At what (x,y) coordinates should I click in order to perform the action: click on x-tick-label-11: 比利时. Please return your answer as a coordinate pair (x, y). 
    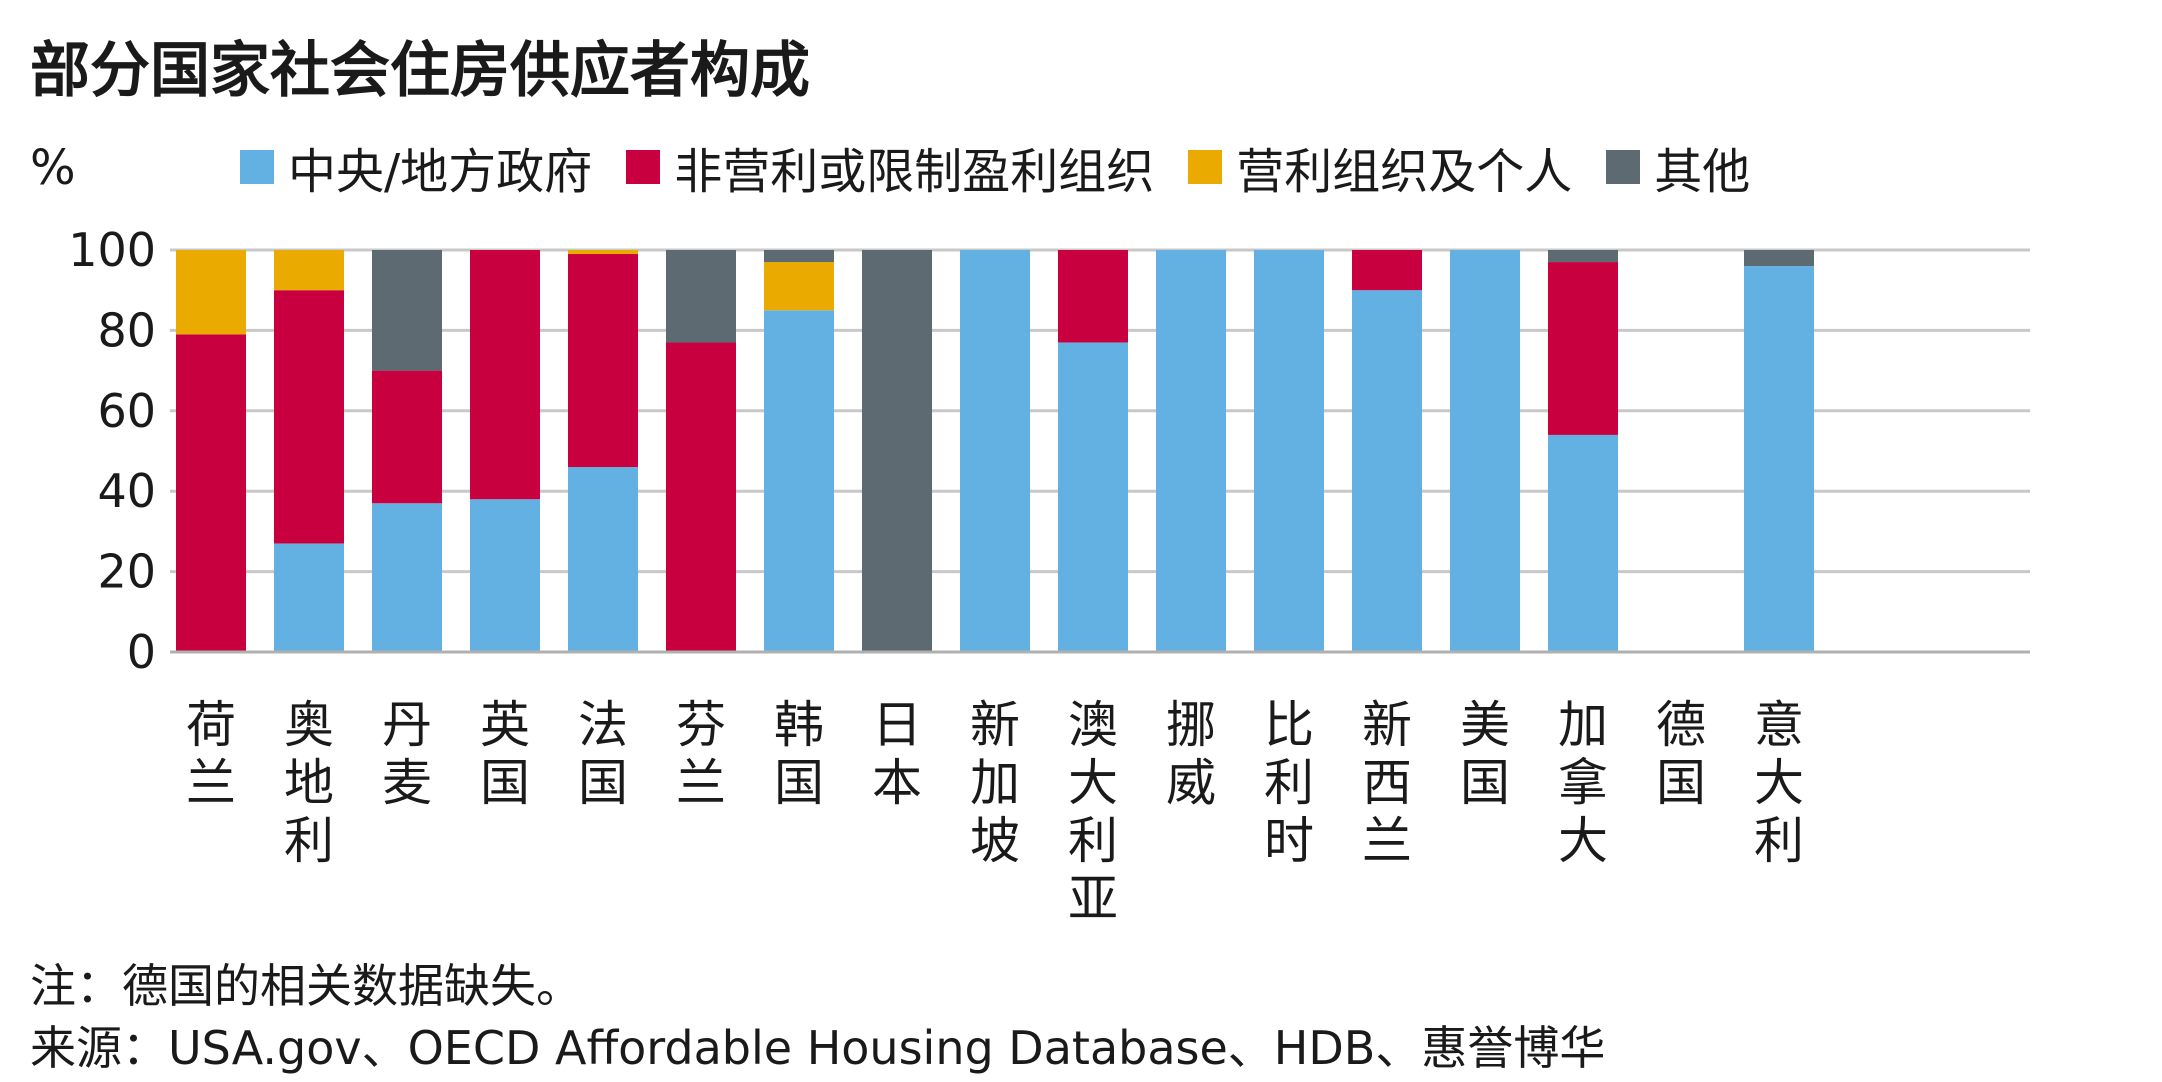
    Looking at the image, I should click on (1289, 783).